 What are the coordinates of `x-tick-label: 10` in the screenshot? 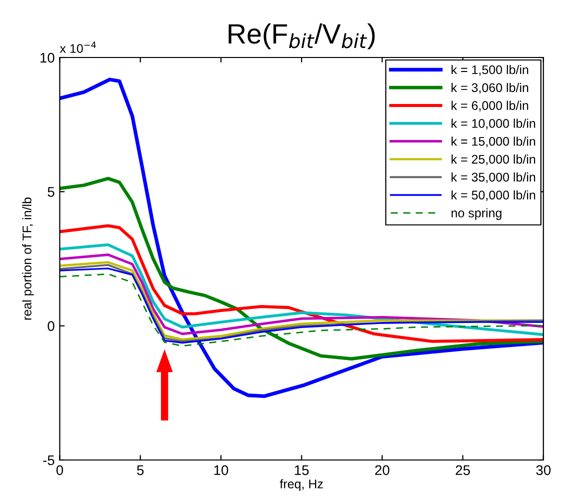 It's located at (221, 470).